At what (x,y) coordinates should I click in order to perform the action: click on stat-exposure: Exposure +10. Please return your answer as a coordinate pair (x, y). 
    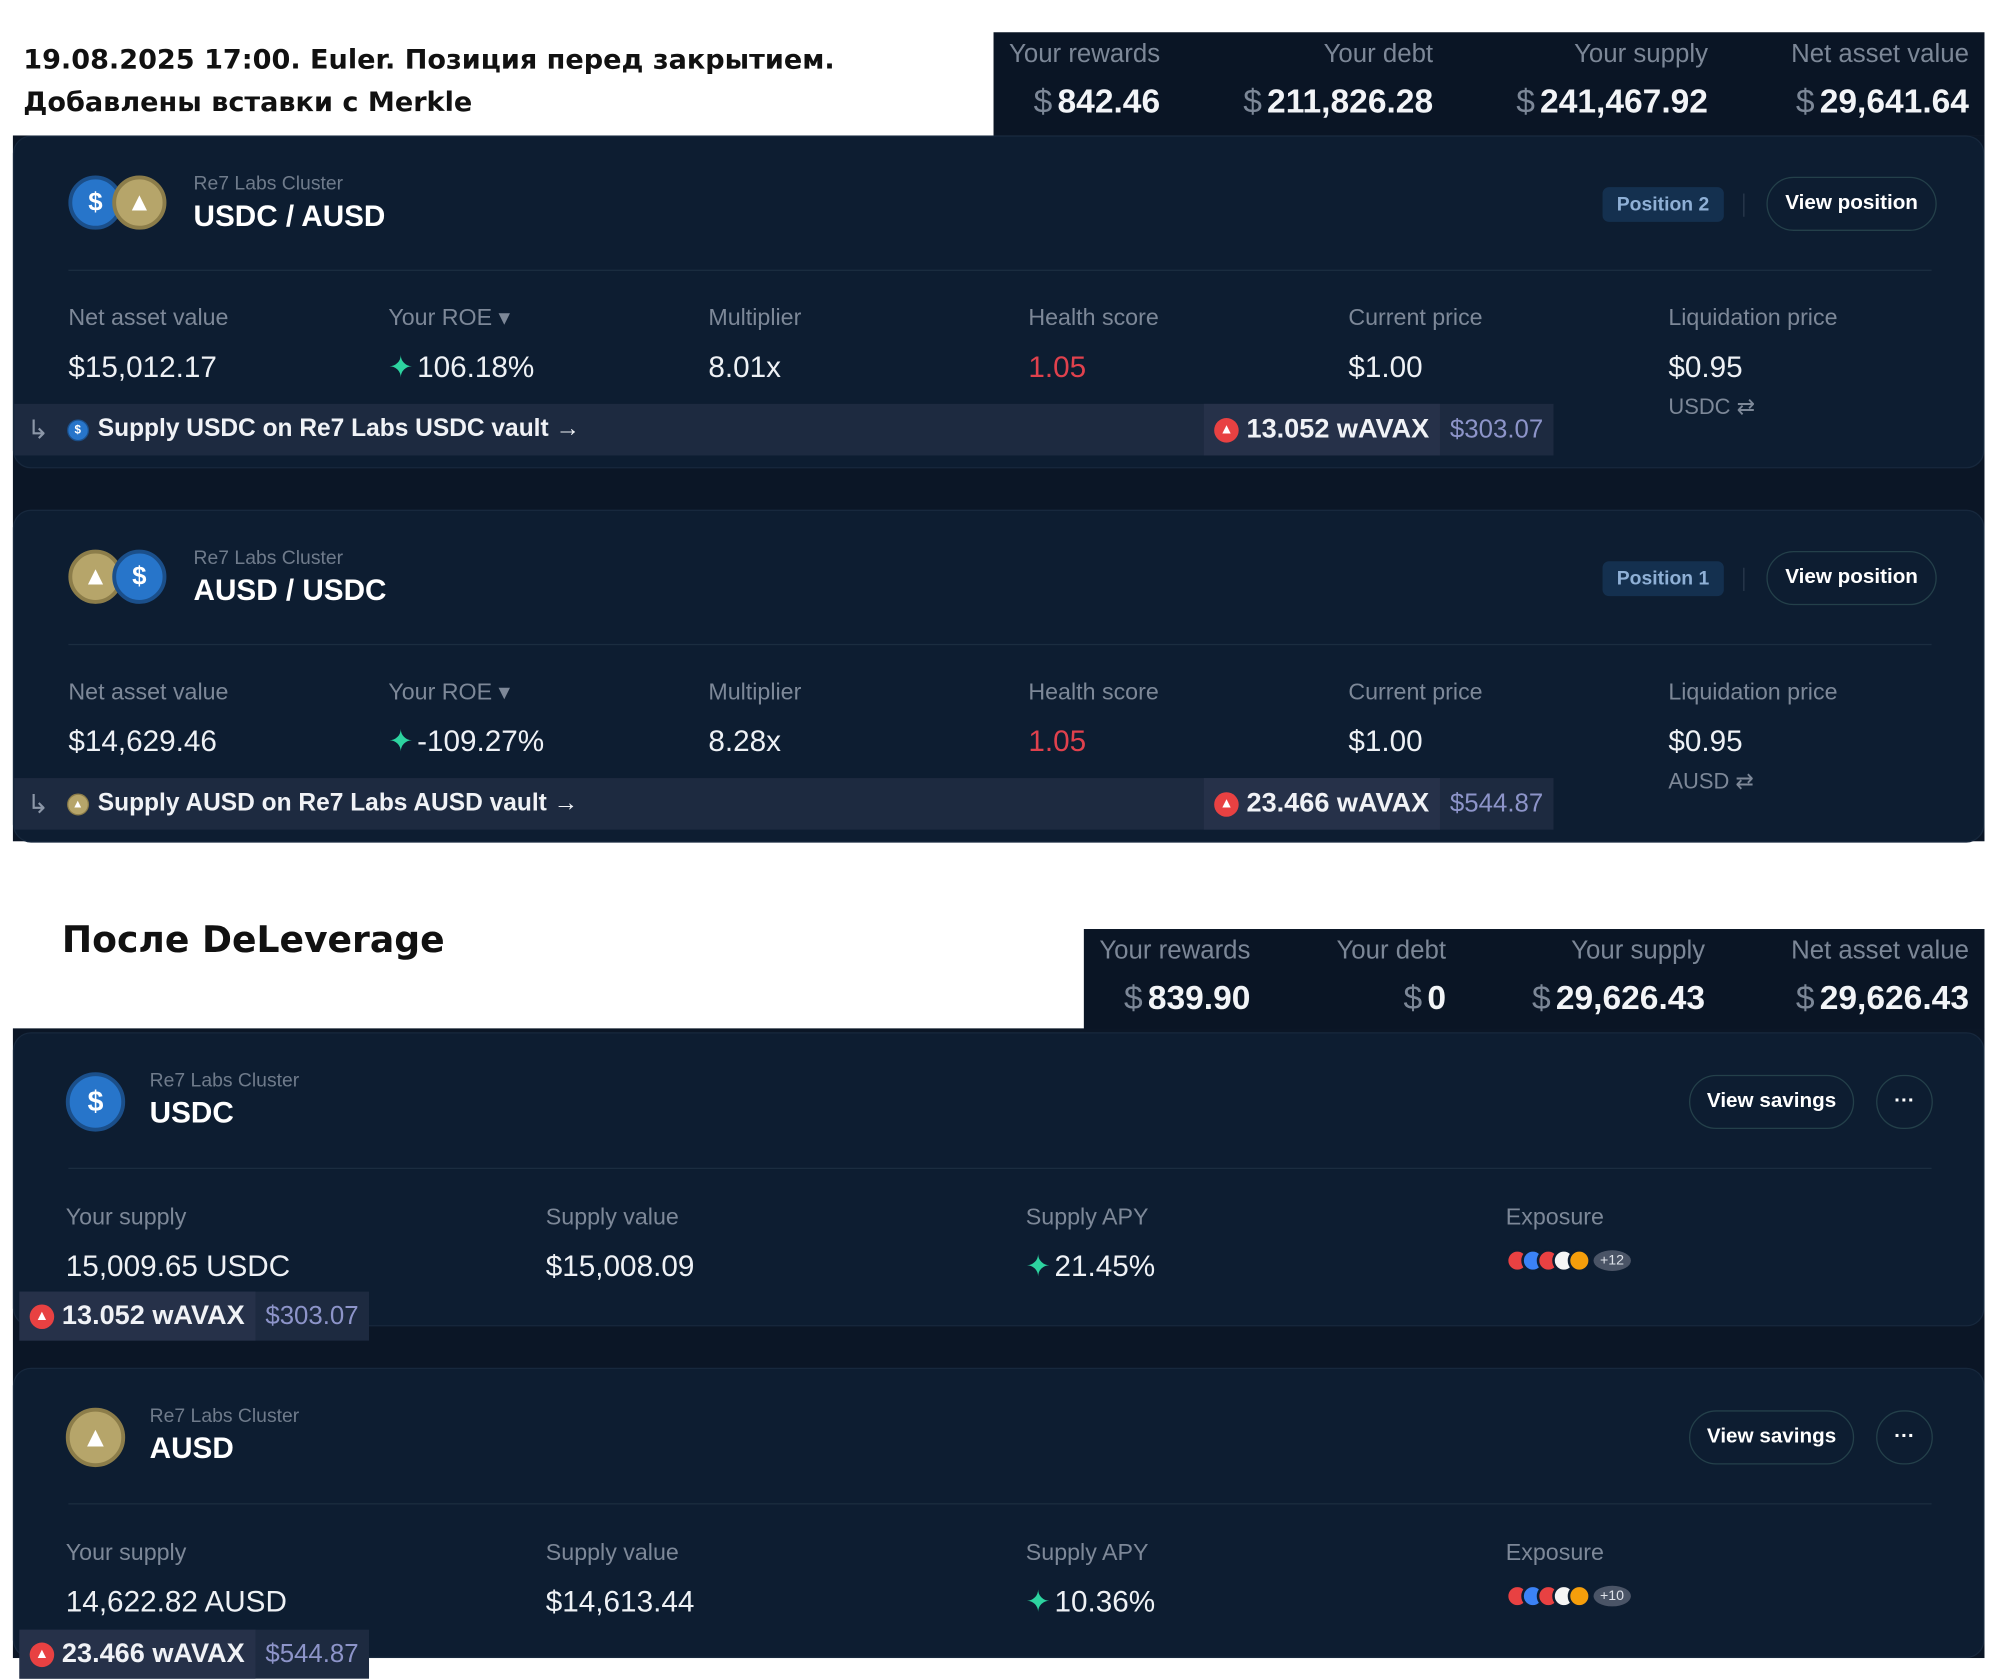
    Looking at the image, I should click on (1568, 1573).